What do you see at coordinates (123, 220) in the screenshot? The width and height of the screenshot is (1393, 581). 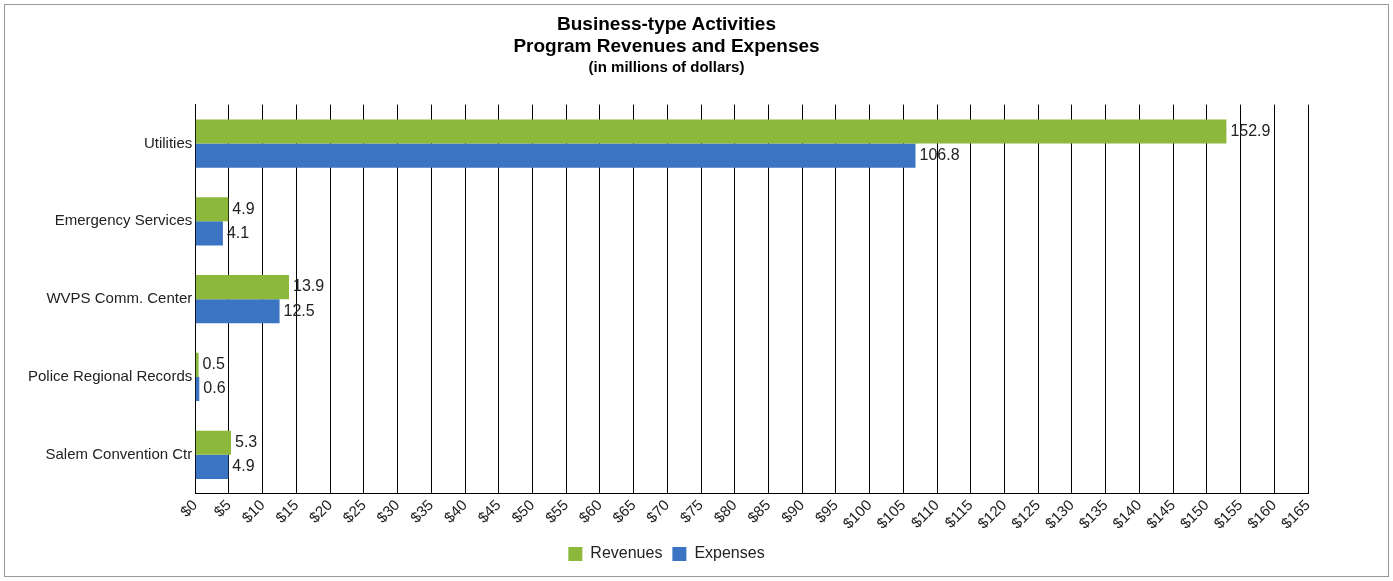 I see `y-tick-label: Emergency Services` at bounding box center [123, 220].